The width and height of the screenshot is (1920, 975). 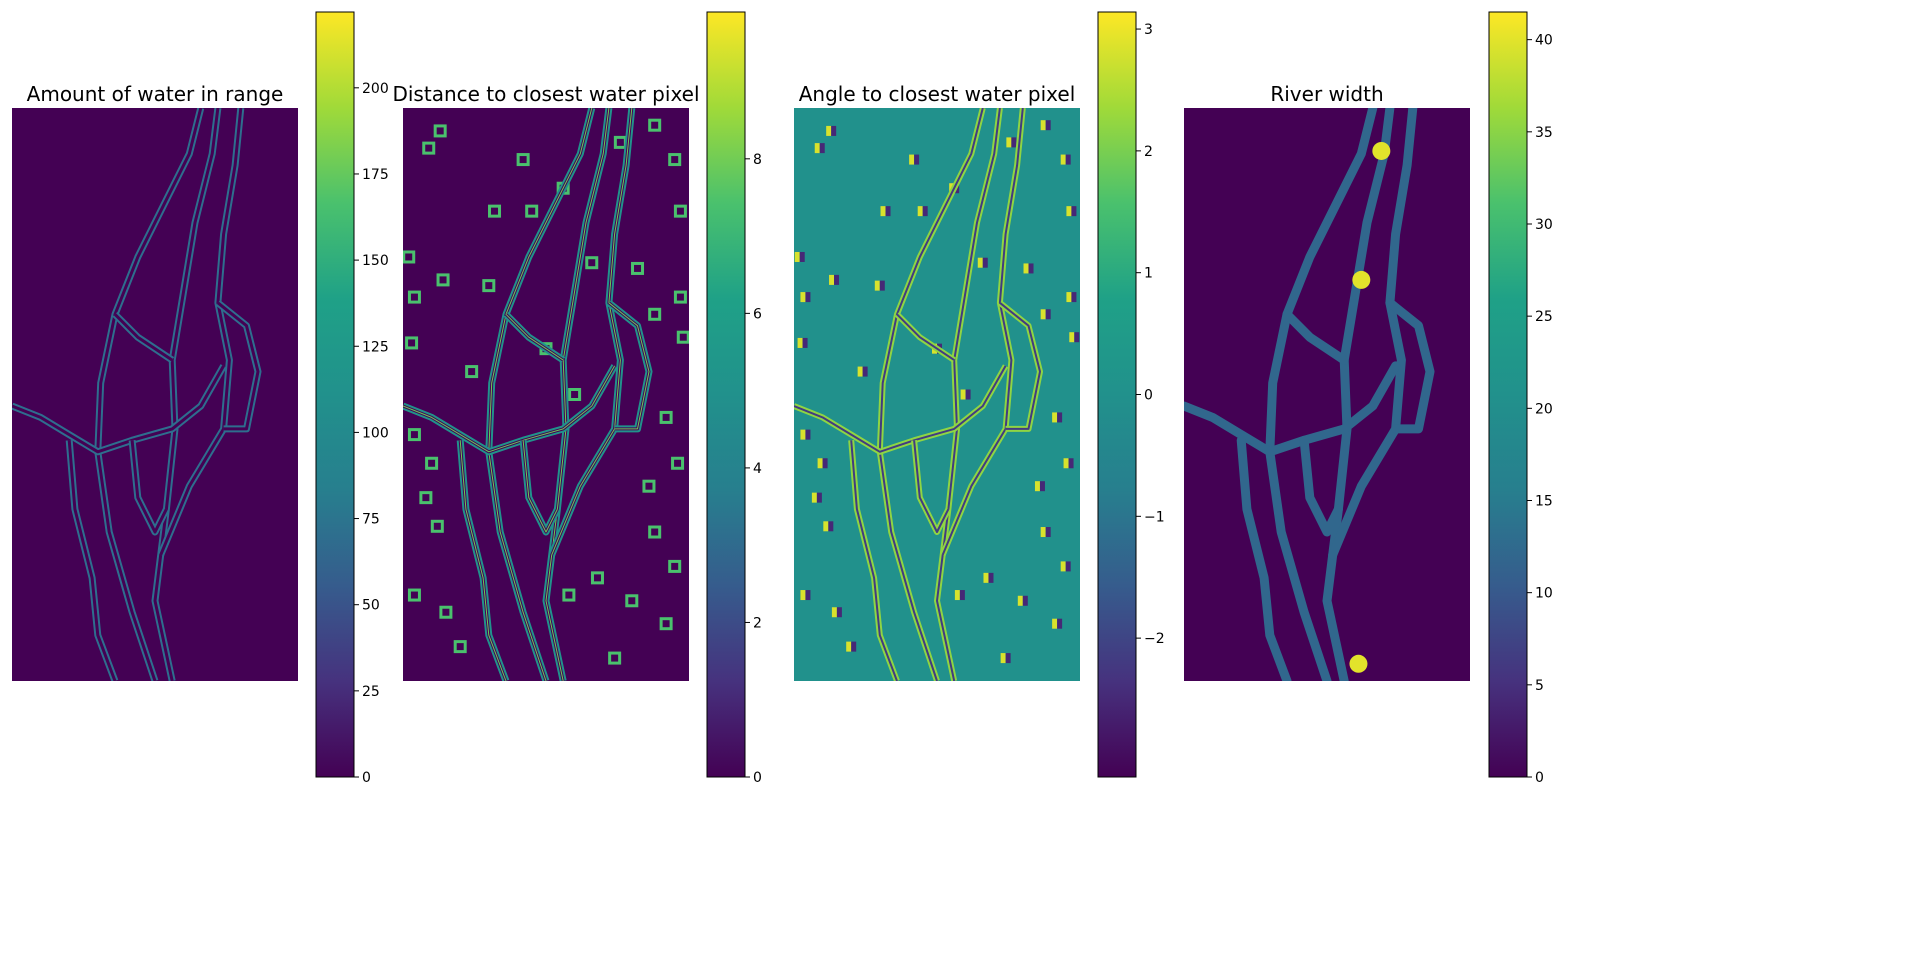 I want to click on colorbar-tick-label: 175, so click(x=375, y=175).